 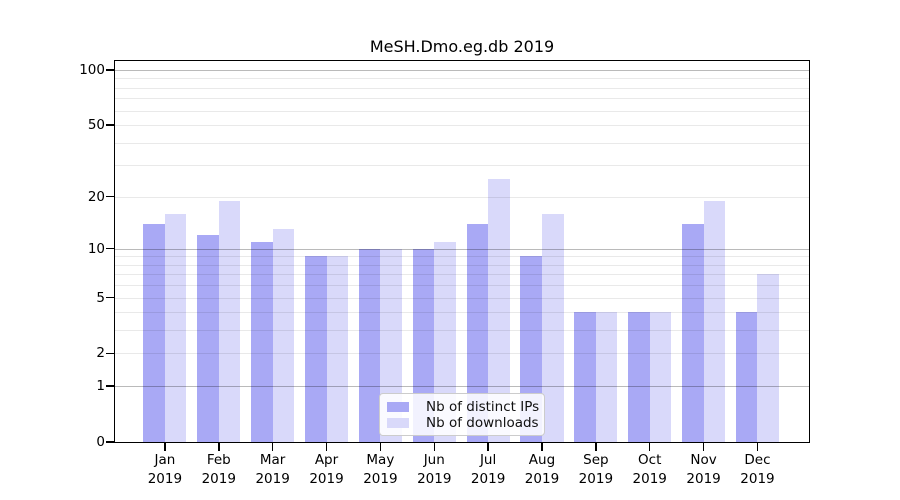 I want to click on x-tick-label: Jan 2019, so click(x=165, y=469).